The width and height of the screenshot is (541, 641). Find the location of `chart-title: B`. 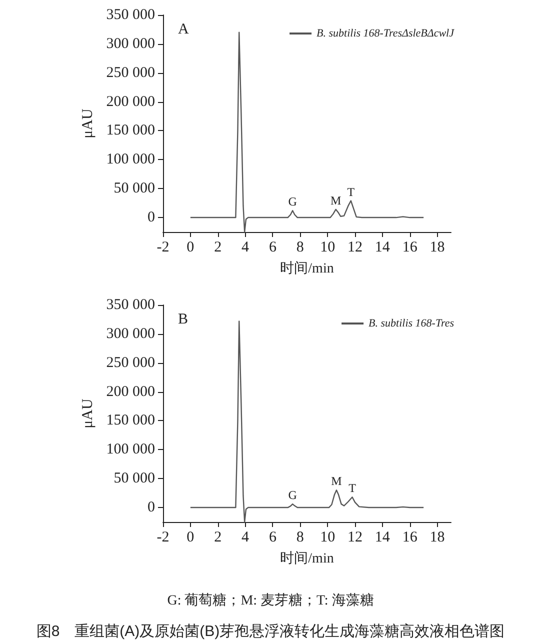

chart-title: B is located at coordinates (183, 320).